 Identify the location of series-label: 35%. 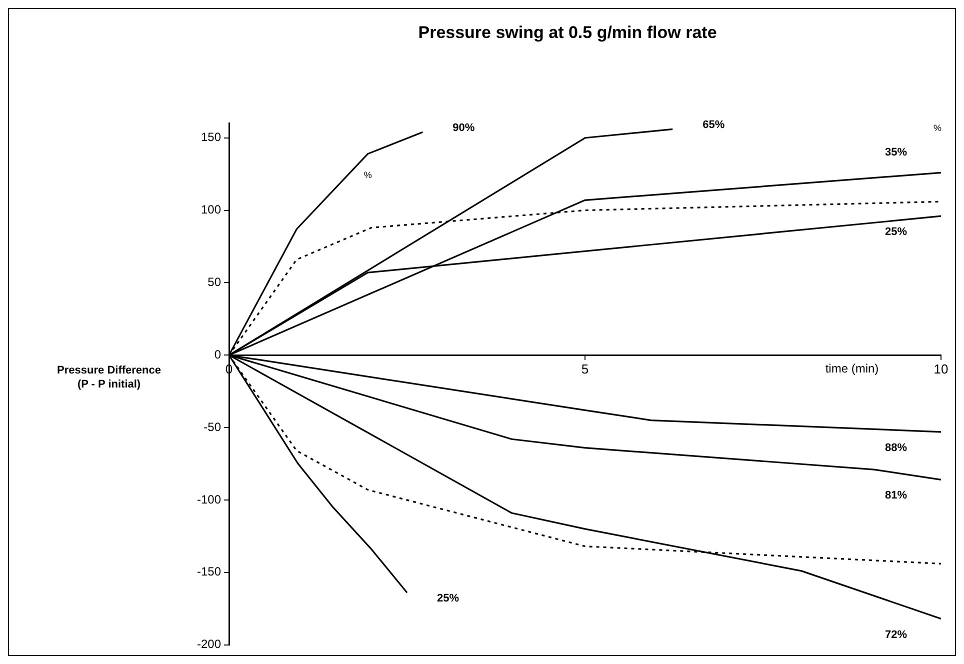
(896, 152).